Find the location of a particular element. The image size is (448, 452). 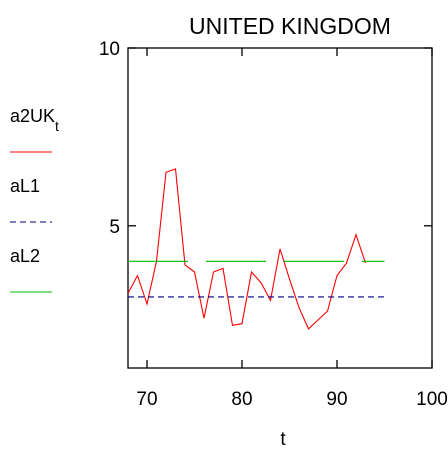

y-tick-labels: 5 10 is located at coordinates (109, 138).